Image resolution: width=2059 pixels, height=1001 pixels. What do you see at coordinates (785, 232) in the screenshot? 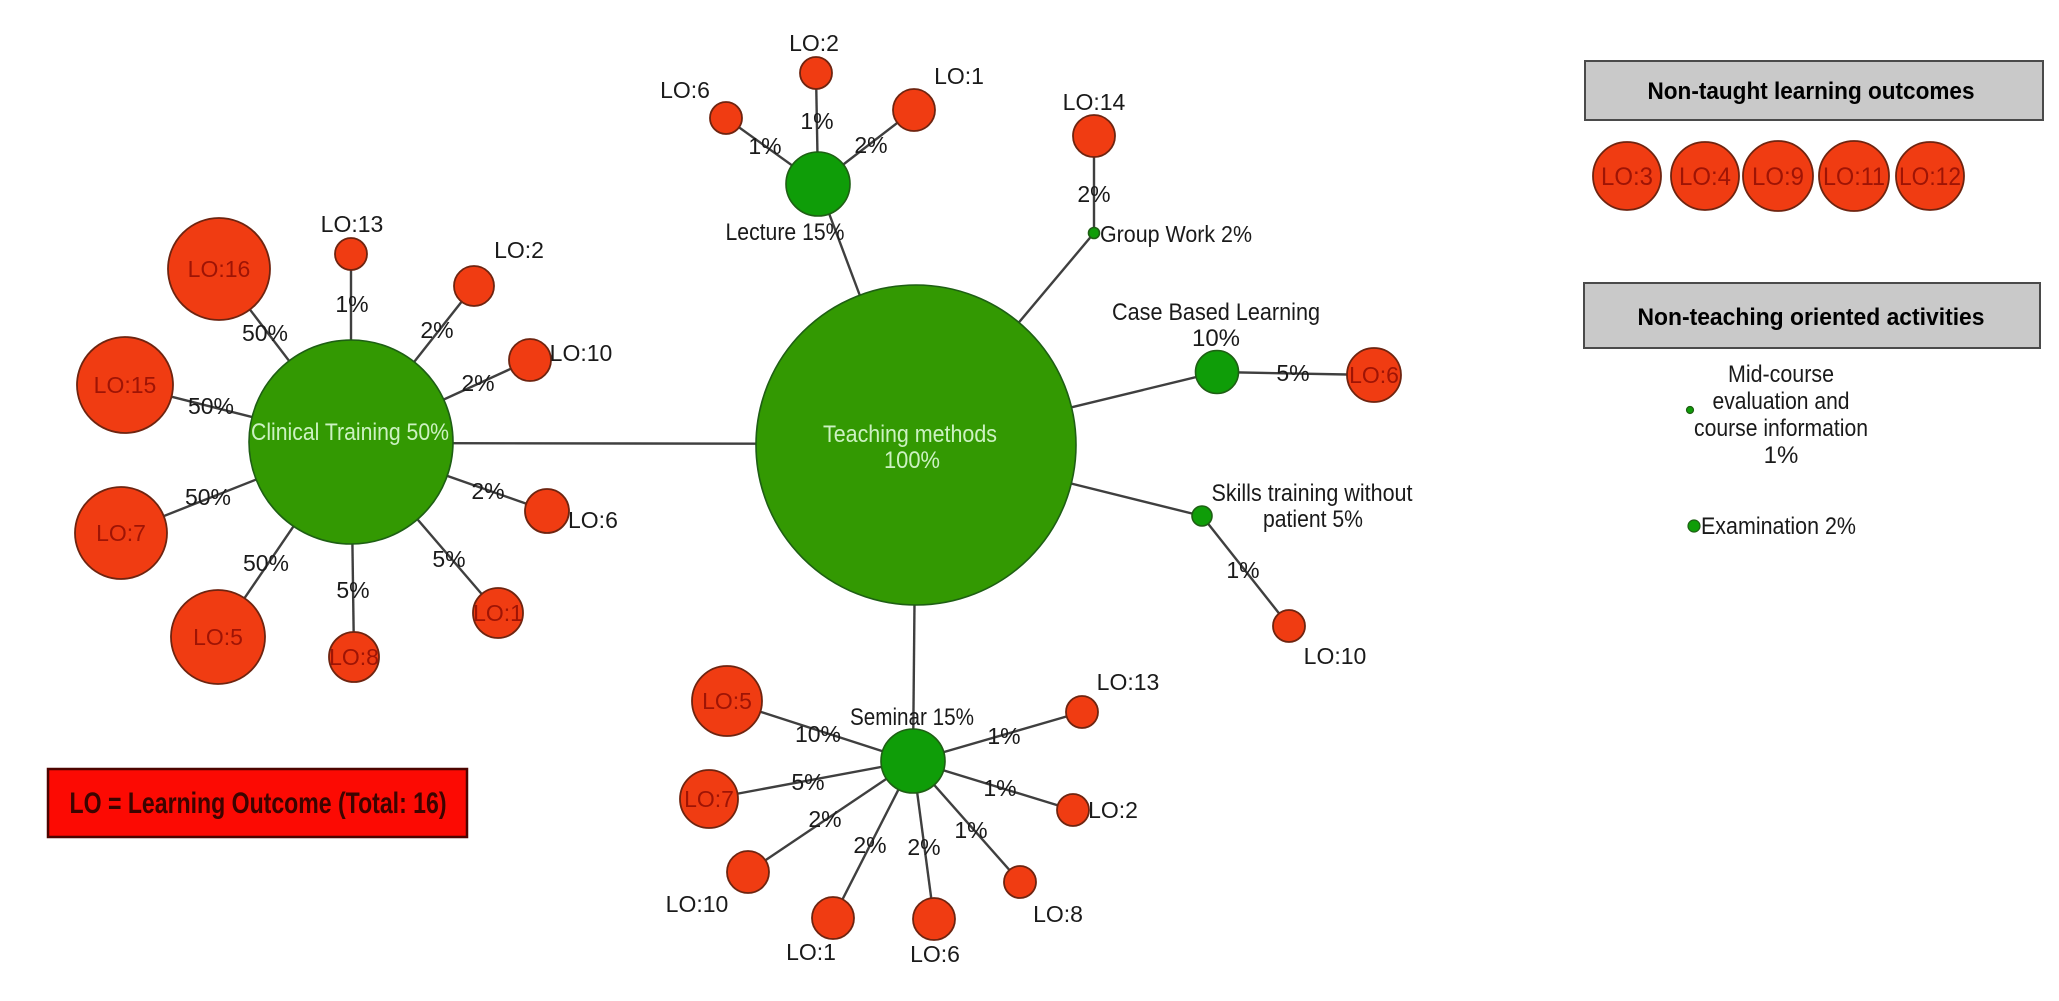
I see `svg-text: Lecture 15%` at bounding box center [785, 232].